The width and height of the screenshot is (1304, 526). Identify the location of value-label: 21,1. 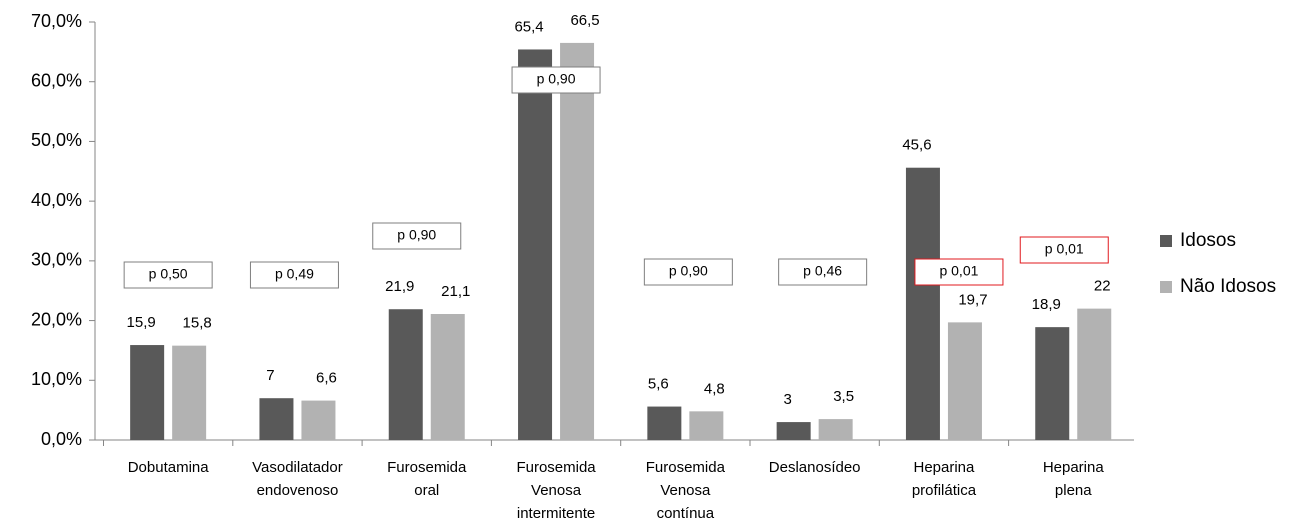
(455, 291).